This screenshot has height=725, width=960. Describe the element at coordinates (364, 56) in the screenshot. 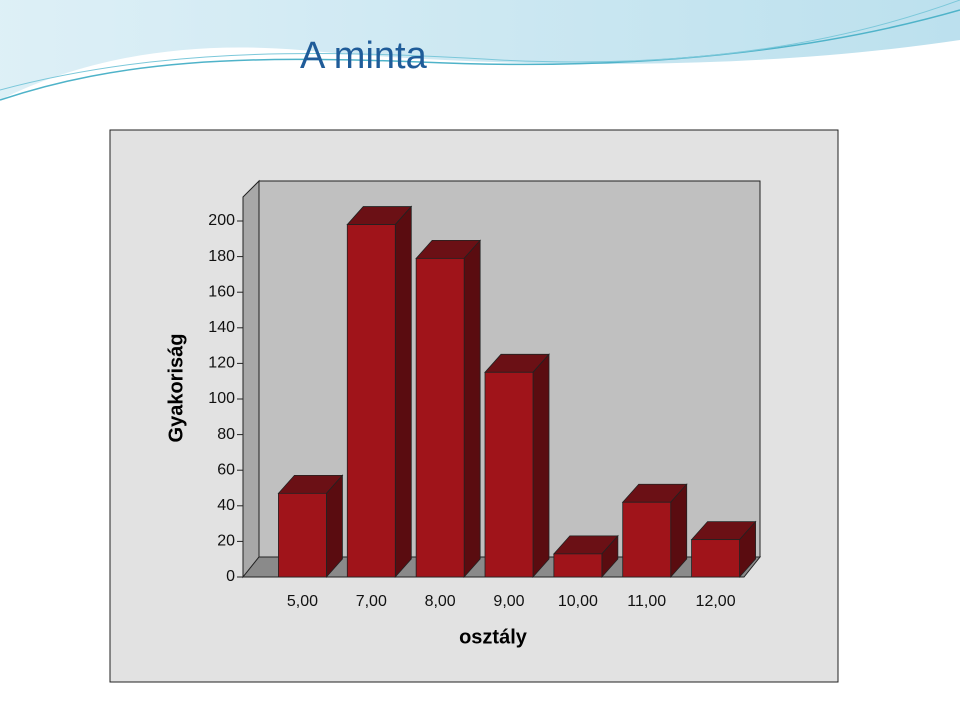

I see `slide-title: A minta` at that location.